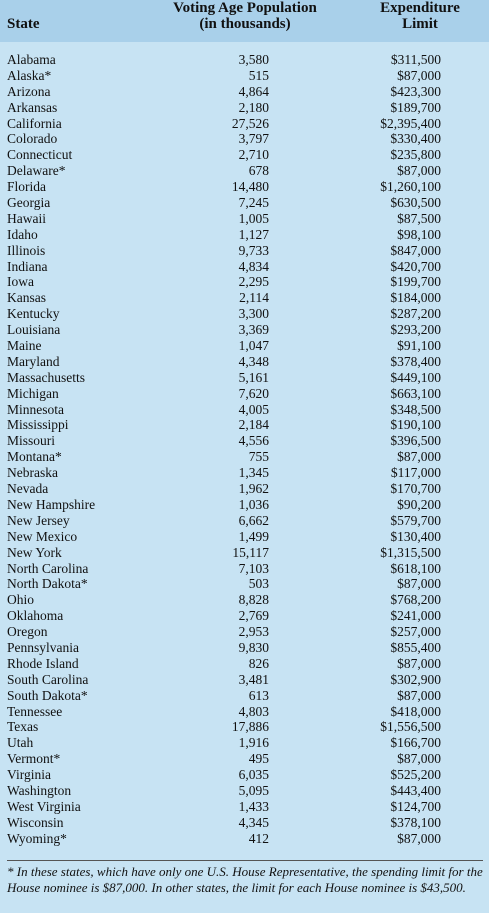 The height and width of the screenshot is (913, 489). Describe the element at coordinates (245, 24) in the screenshot. I see `population-header-line2: (in thousands)` at that location.